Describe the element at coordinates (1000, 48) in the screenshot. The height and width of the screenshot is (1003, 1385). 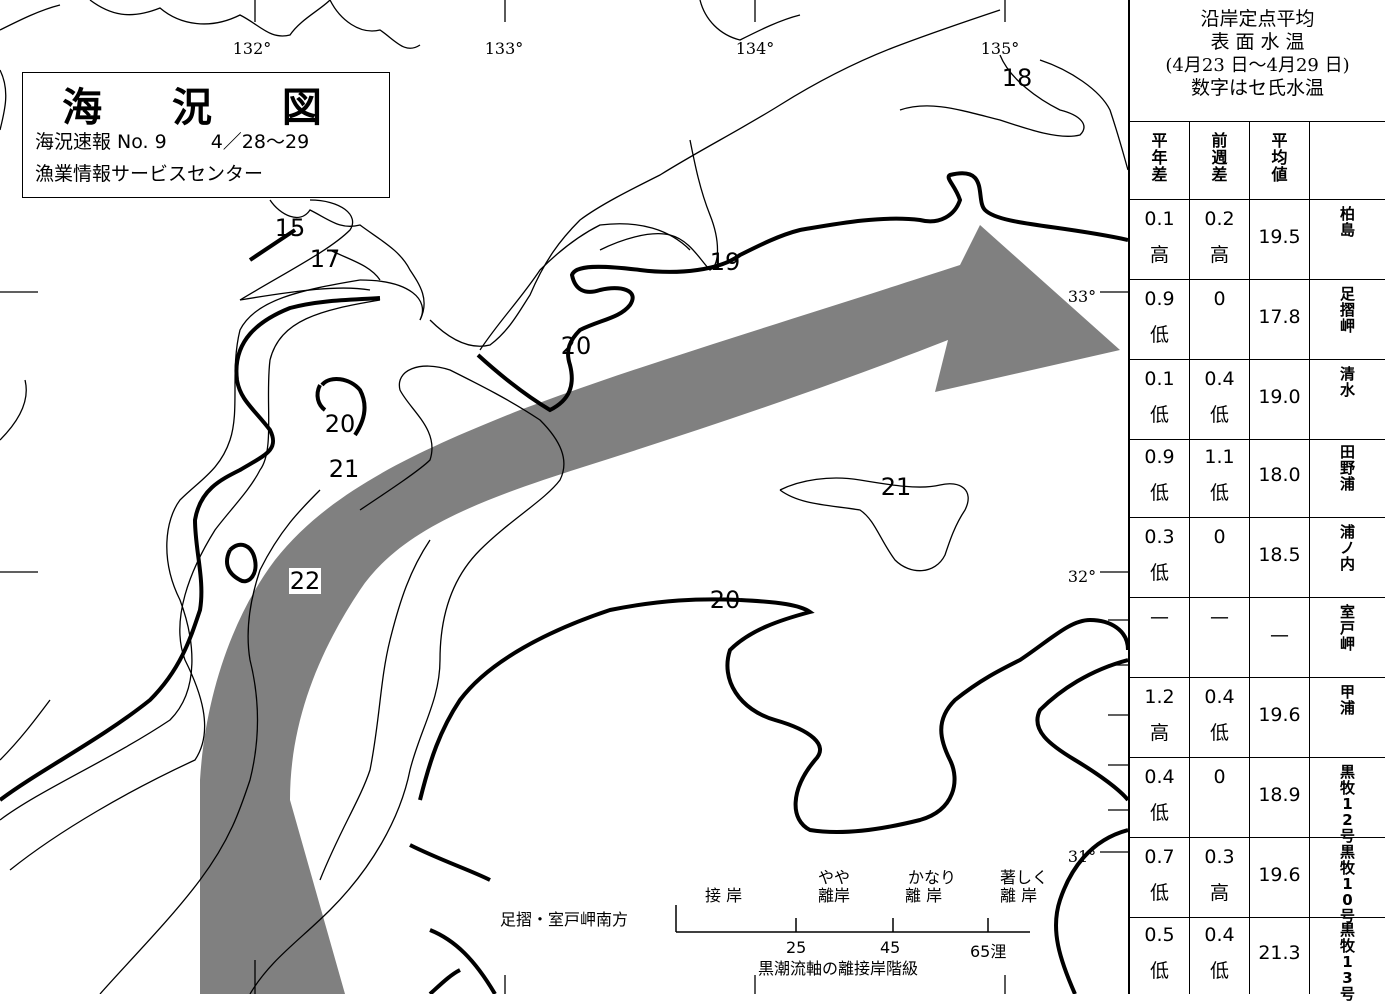
I see `lon-label-135: 135°` at that location.